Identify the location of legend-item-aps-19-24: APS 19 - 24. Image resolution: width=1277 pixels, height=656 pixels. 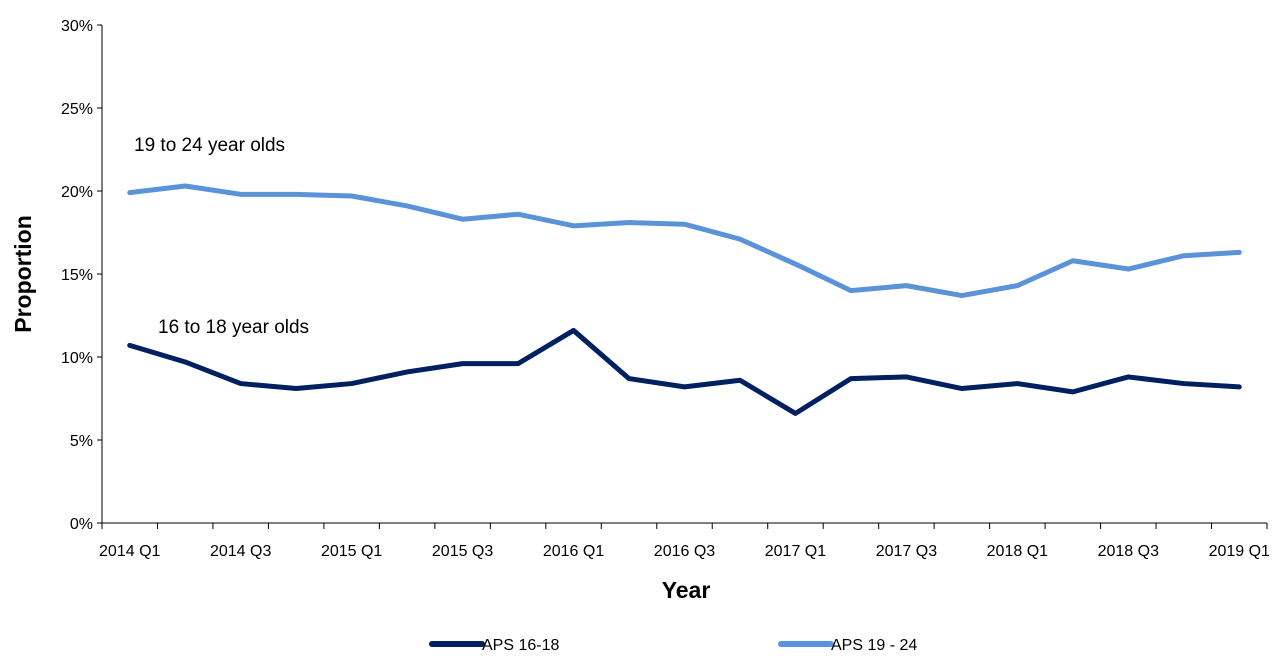
(847, 645).